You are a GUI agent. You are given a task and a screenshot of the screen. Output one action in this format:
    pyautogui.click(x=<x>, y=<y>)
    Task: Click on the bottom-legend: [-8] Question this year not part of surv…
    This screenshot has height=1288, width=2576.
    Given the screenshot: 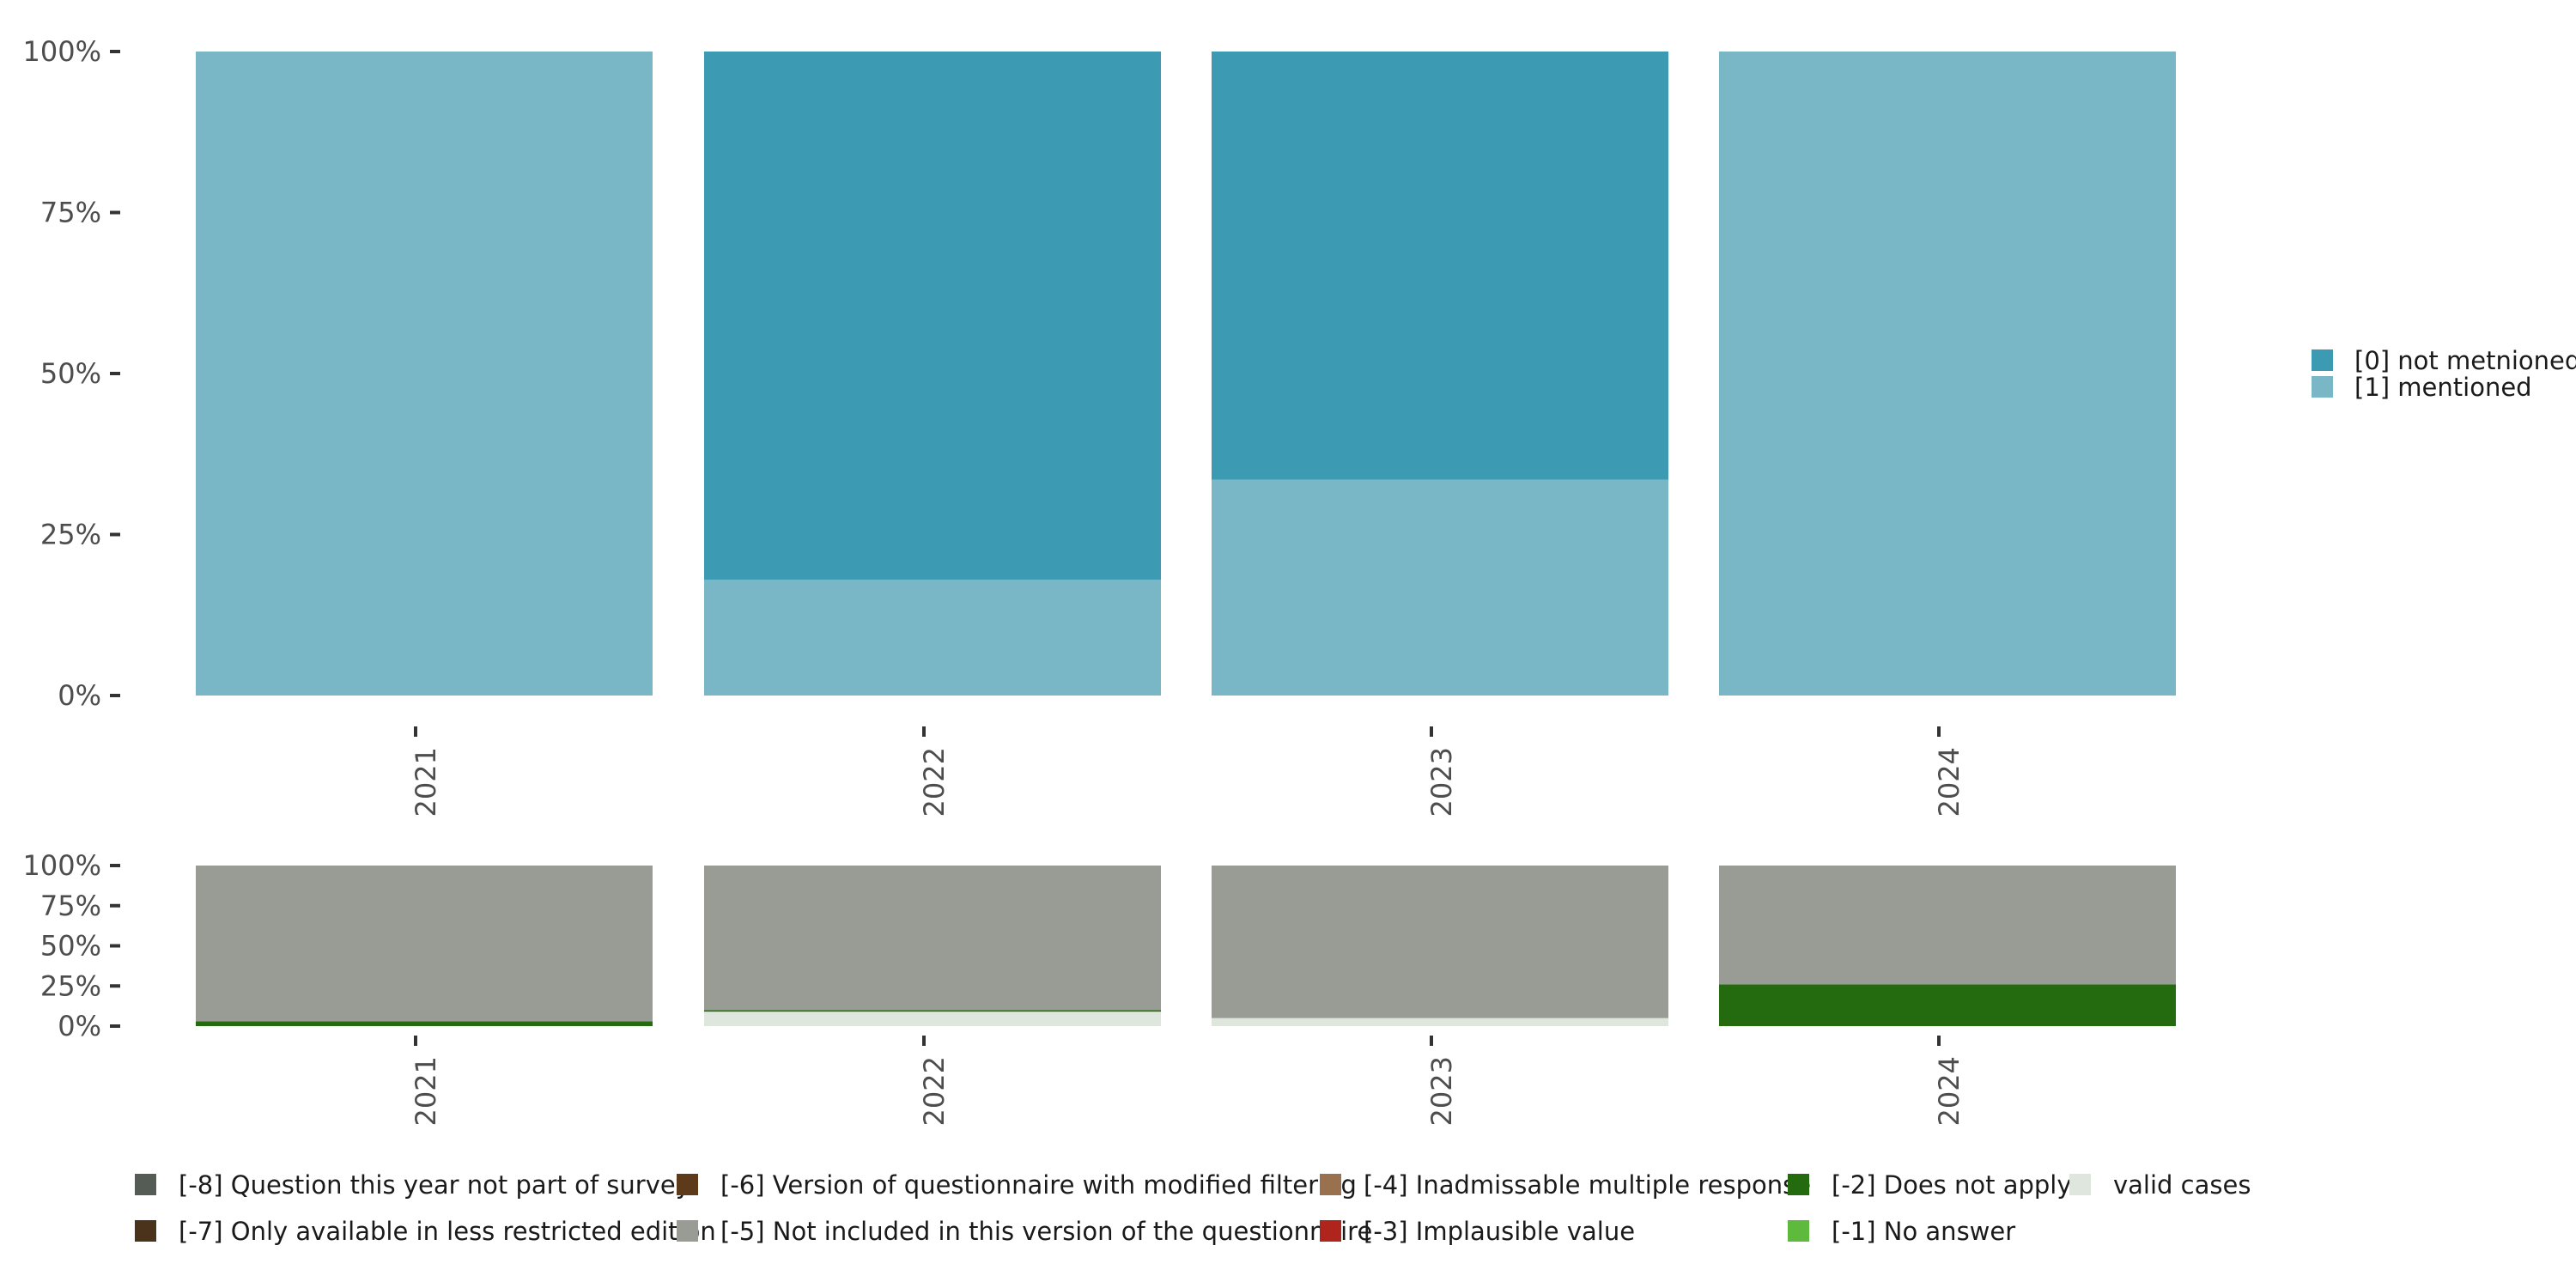 What is the action you would take?
    pyautogui.click(x=1193, y=1208)
    